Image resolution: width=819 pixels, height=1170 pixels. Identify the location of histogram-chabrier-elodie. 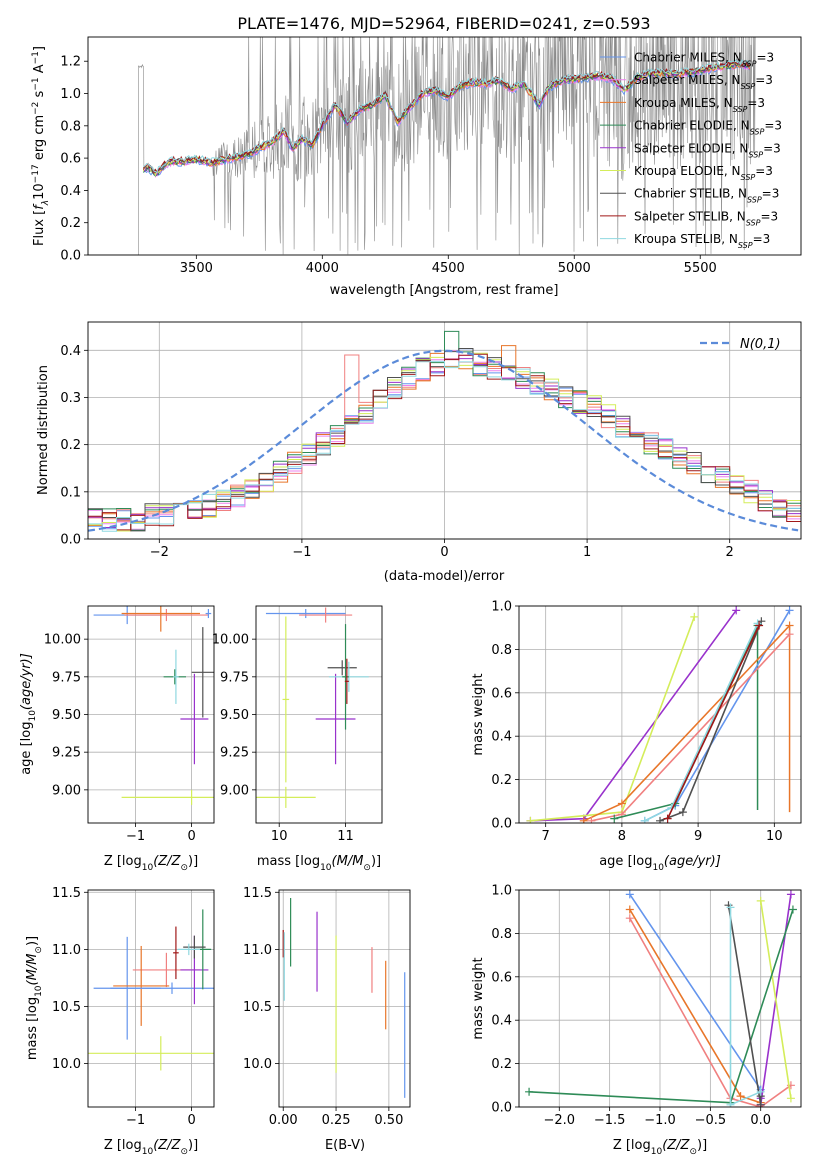
(444, 430).